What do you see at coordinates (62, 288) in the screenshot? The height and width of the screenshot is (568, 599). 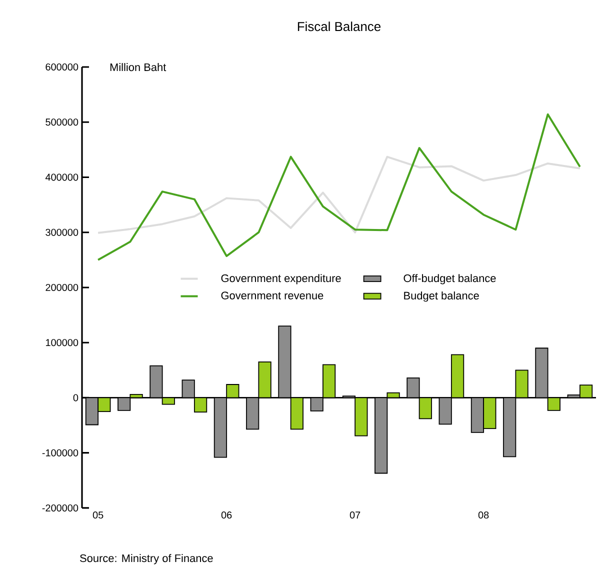 I see `y-tick-label: 200000` at bounding box center [62, 288].